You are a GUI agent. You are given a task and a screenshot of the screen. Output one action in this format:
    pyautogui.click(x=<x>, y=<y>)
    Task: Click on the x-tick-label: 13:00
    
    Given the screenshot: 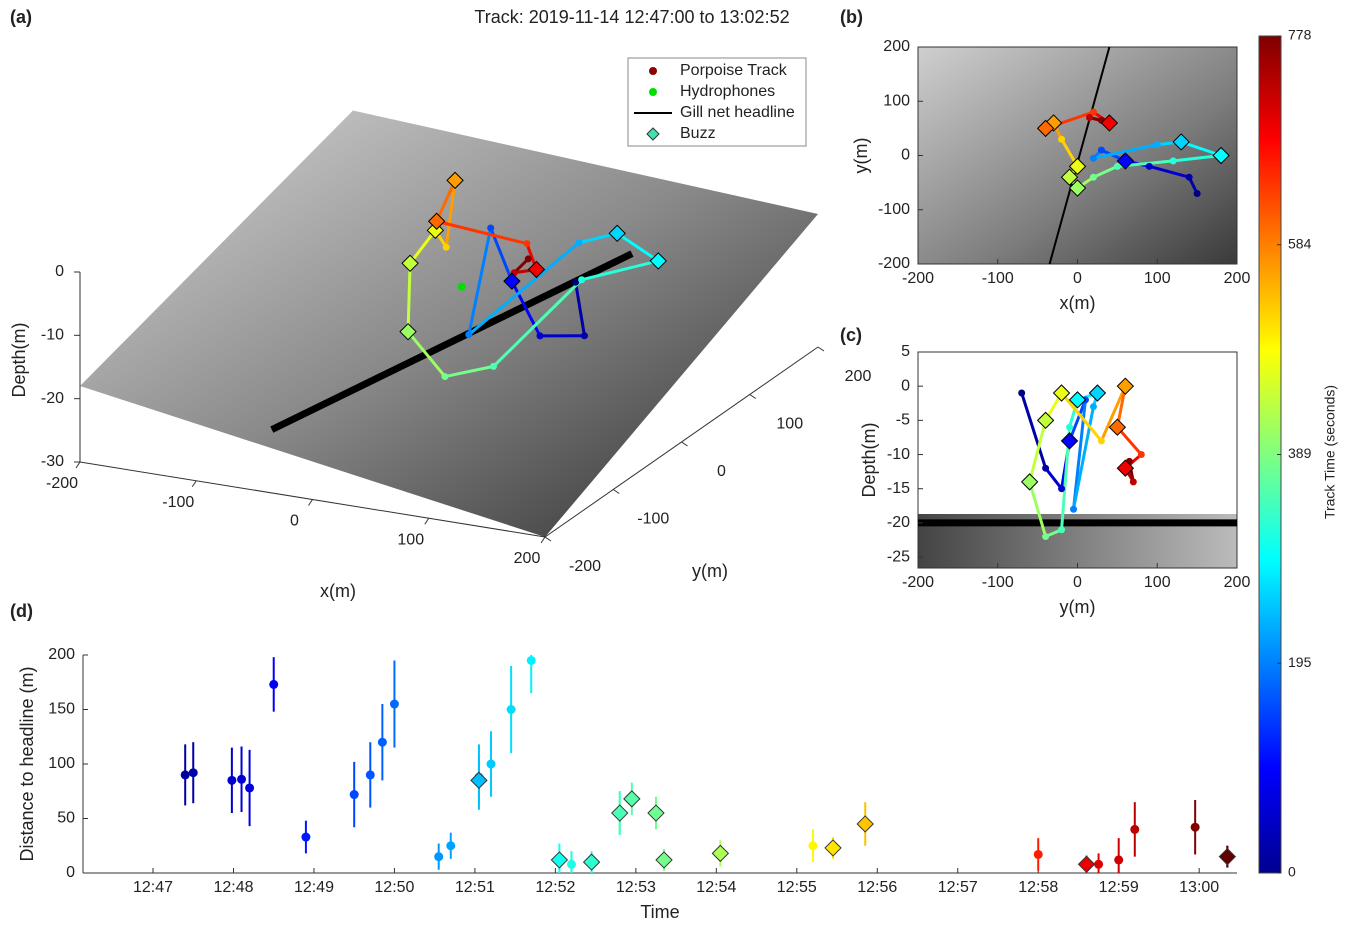 What is the action you would take?
    pyautogui.click(x=1199, y=887)
    